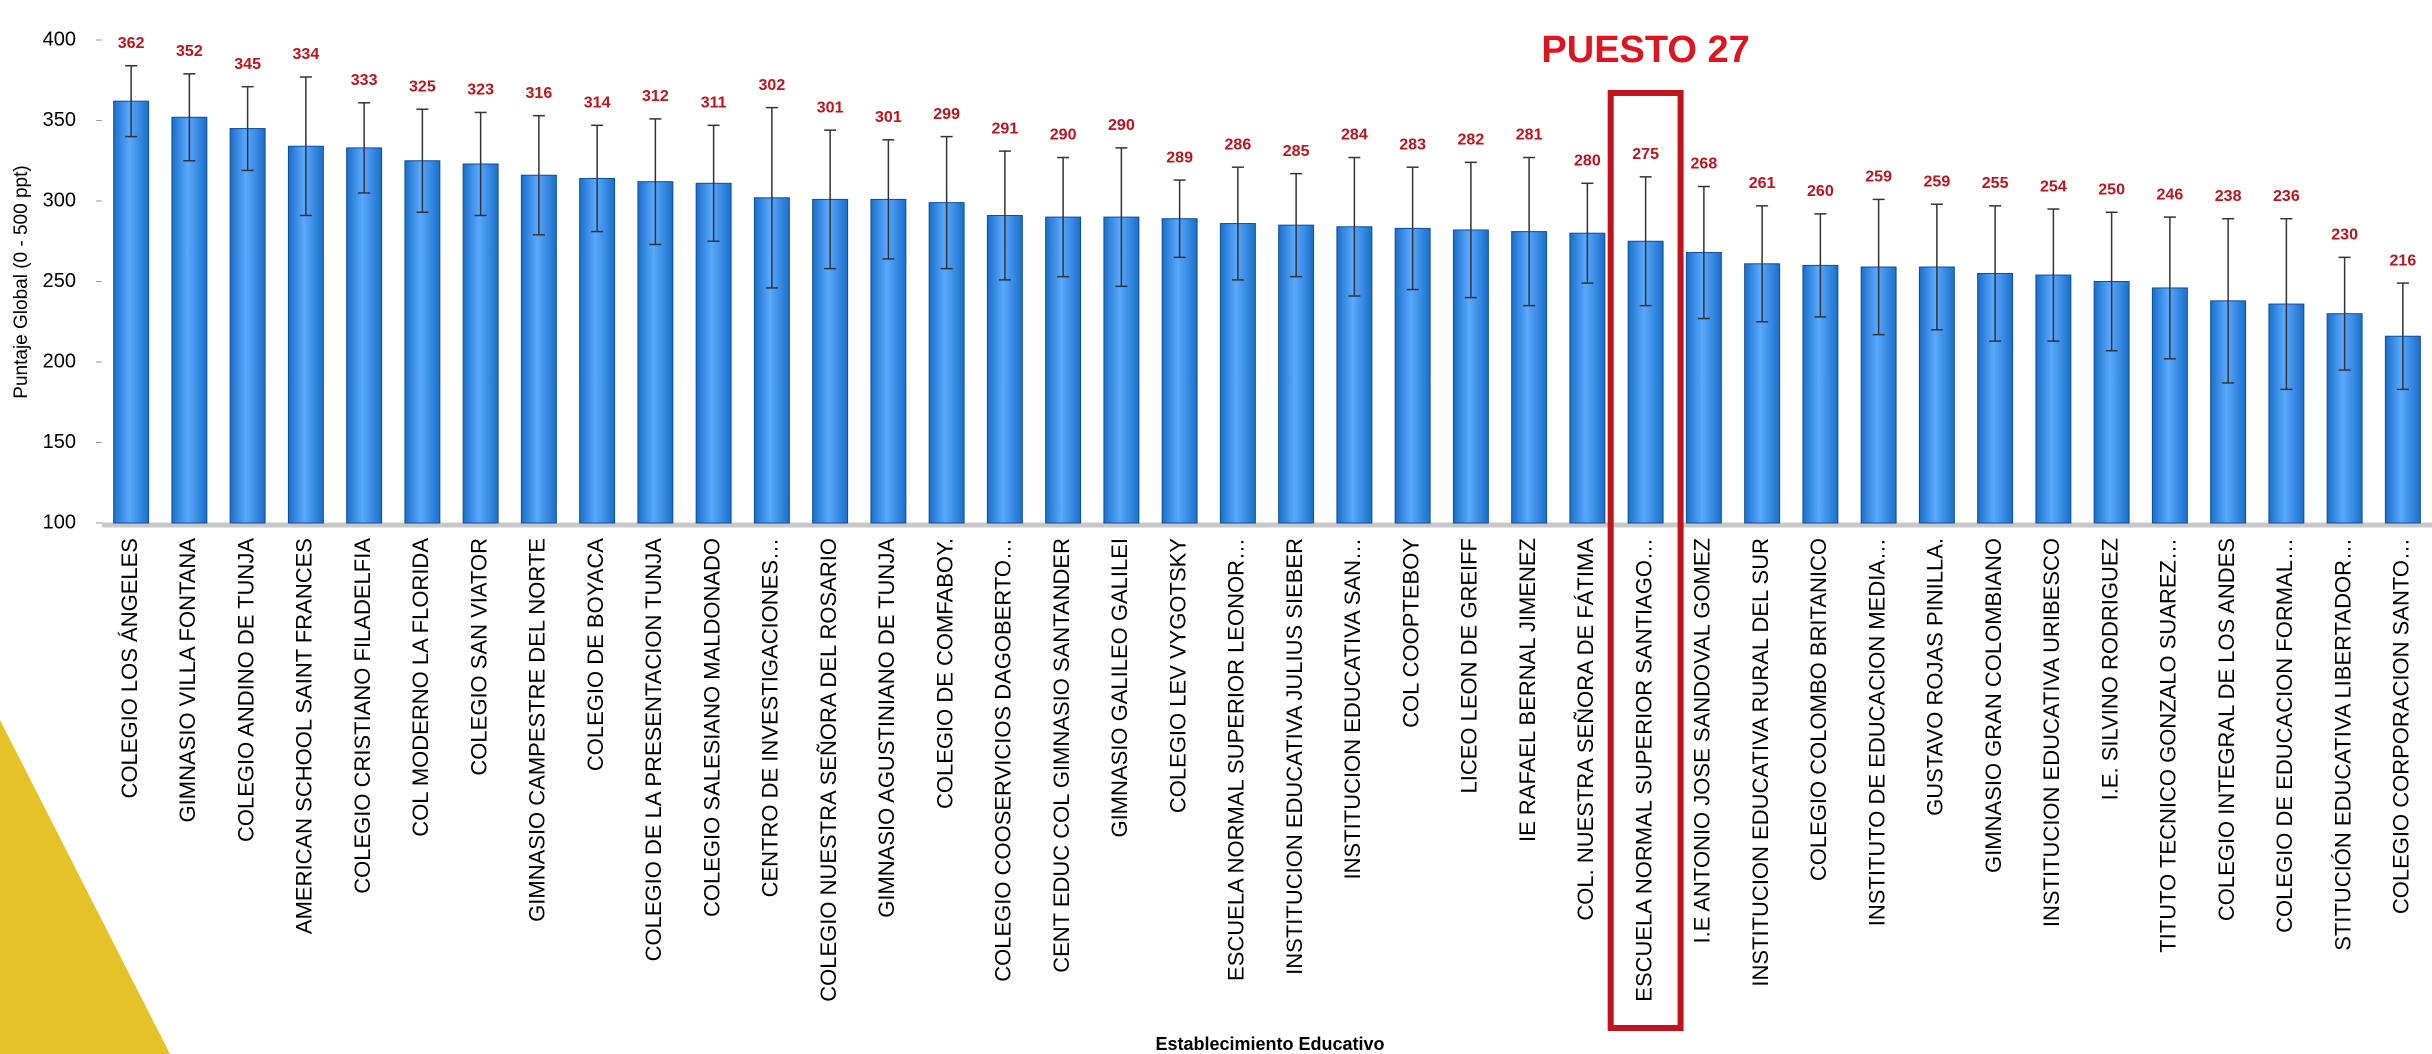 The height and width of the screenshot is (1054, 2432). Describe the element at coordinates (2109, 669) in the screenshot. I see `x-tick-label: I.E. SILVINO RODRIGUEZ` at that location.